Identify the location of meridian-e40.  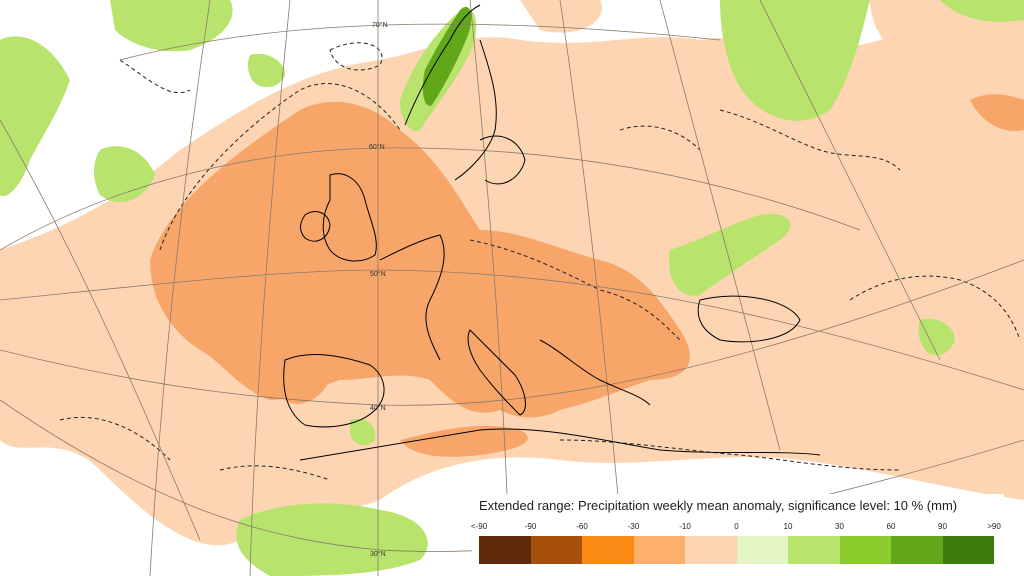
(850, 180).